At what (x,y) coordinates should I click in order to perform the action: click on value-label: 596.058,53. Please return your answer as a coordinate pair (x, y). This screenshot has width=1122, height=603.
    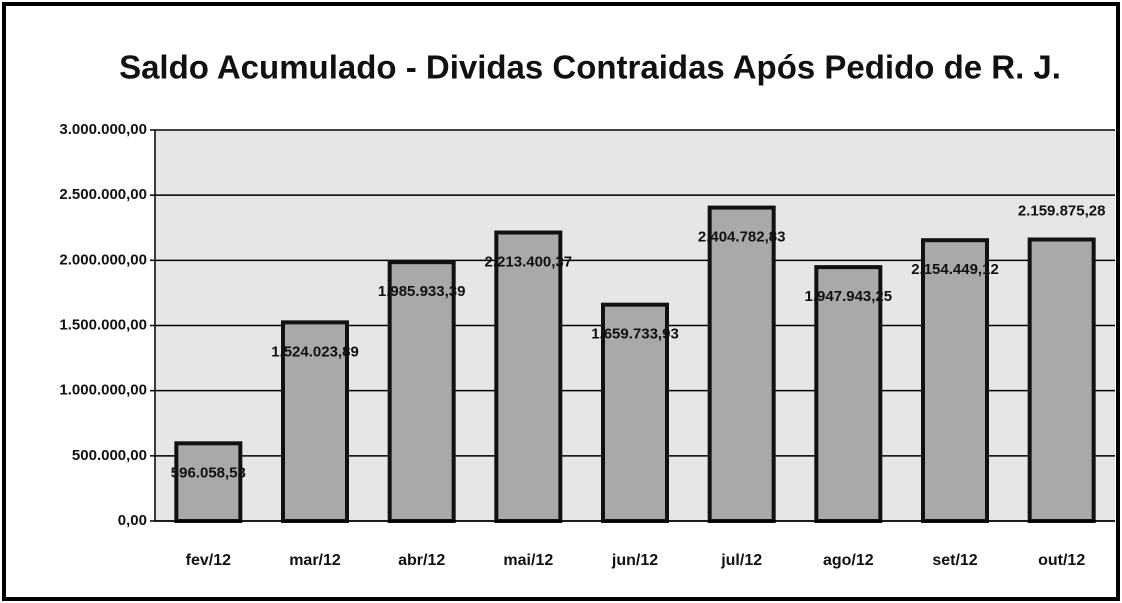
    Looking at the image, I should click on (208, 472).